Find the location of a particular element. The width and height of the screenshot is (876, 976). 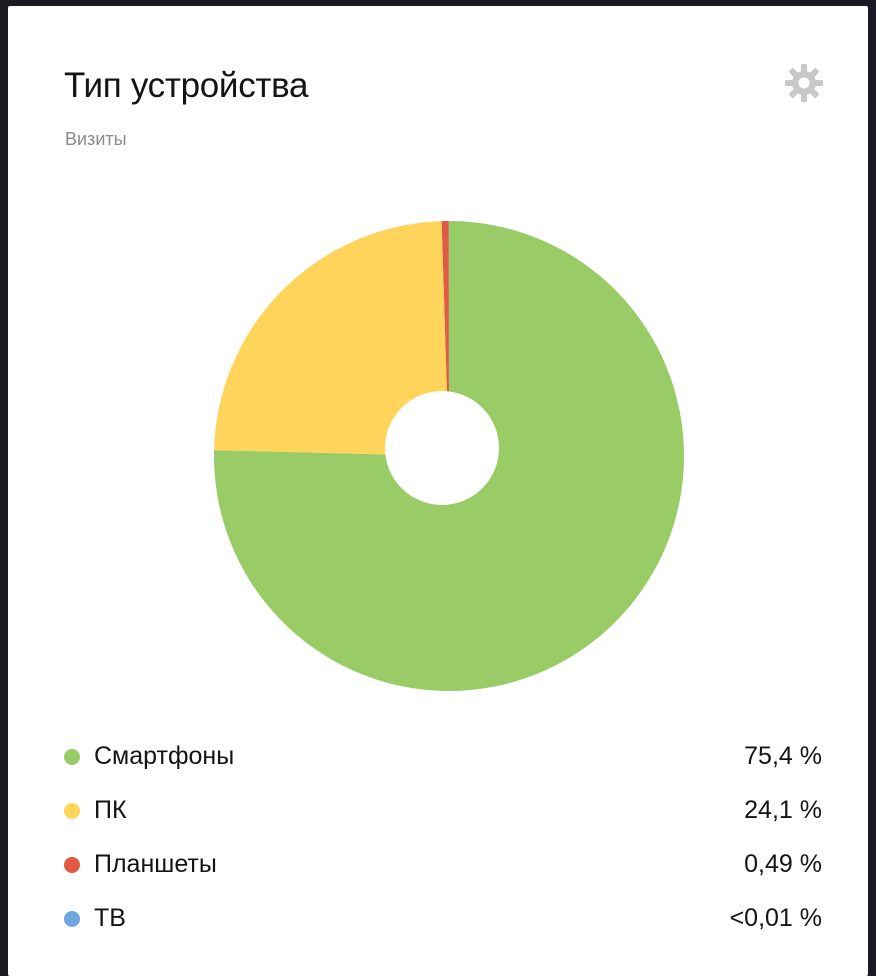

legend-label: ПК is located at coordinates (110, 810).